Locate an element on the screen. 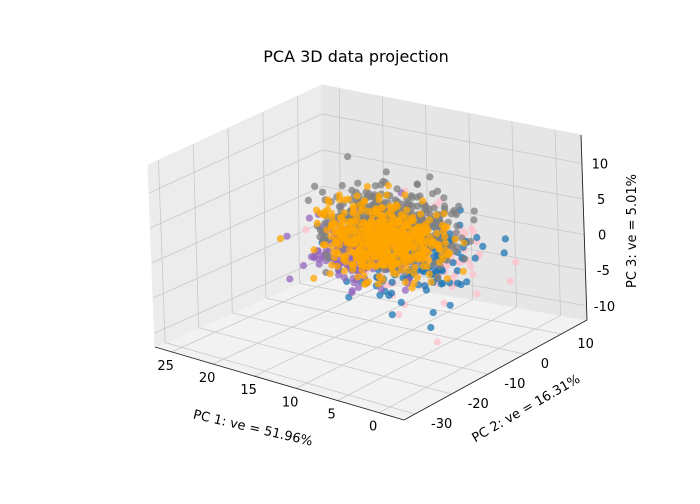  z-tick-label: -10 is located at coordinates (604, 307).